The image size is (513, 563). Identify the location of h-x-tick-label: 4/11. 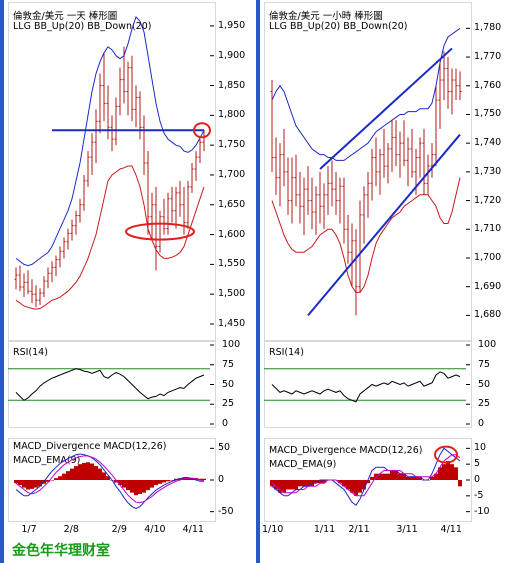
(451, 529).